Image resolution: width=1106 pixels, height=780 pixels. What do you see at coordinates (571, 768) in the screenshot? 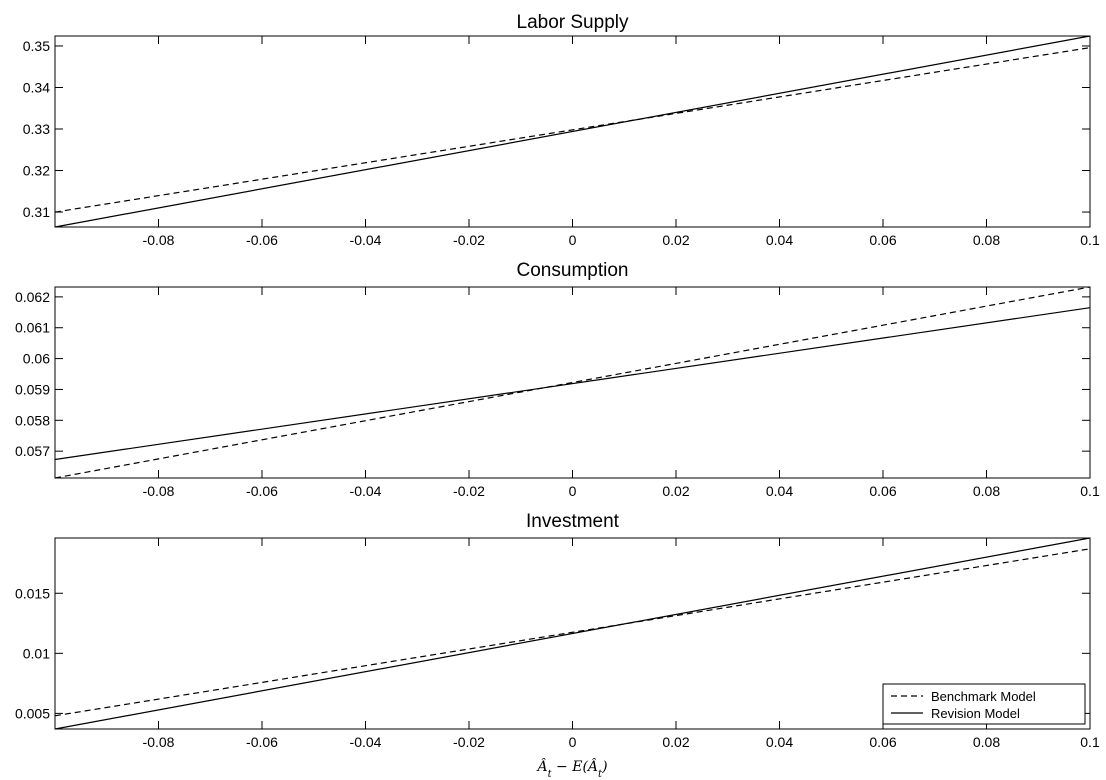
I see `x-axis-label: Ât − E(Ât)` at bounding box center [571, 768].